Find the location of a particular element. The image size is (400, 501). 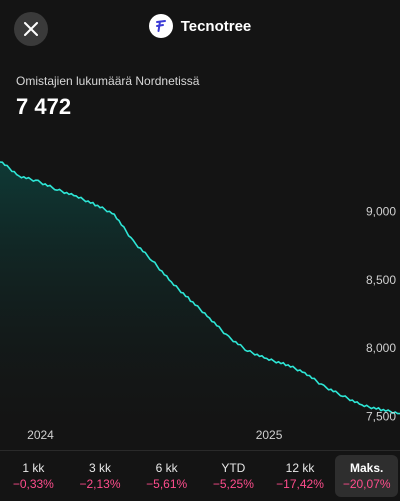

period-change: −5,25% is located at coordinates (233, 484).